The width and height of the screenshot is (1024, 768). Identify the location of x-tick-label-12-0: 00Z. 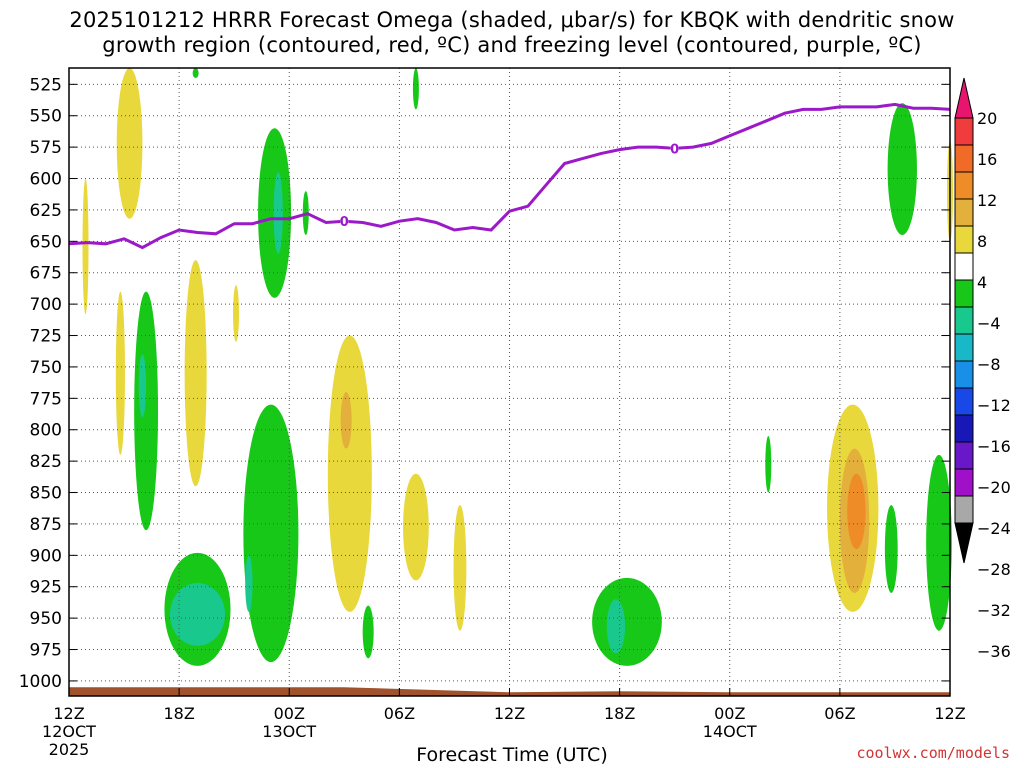
(289, 713).